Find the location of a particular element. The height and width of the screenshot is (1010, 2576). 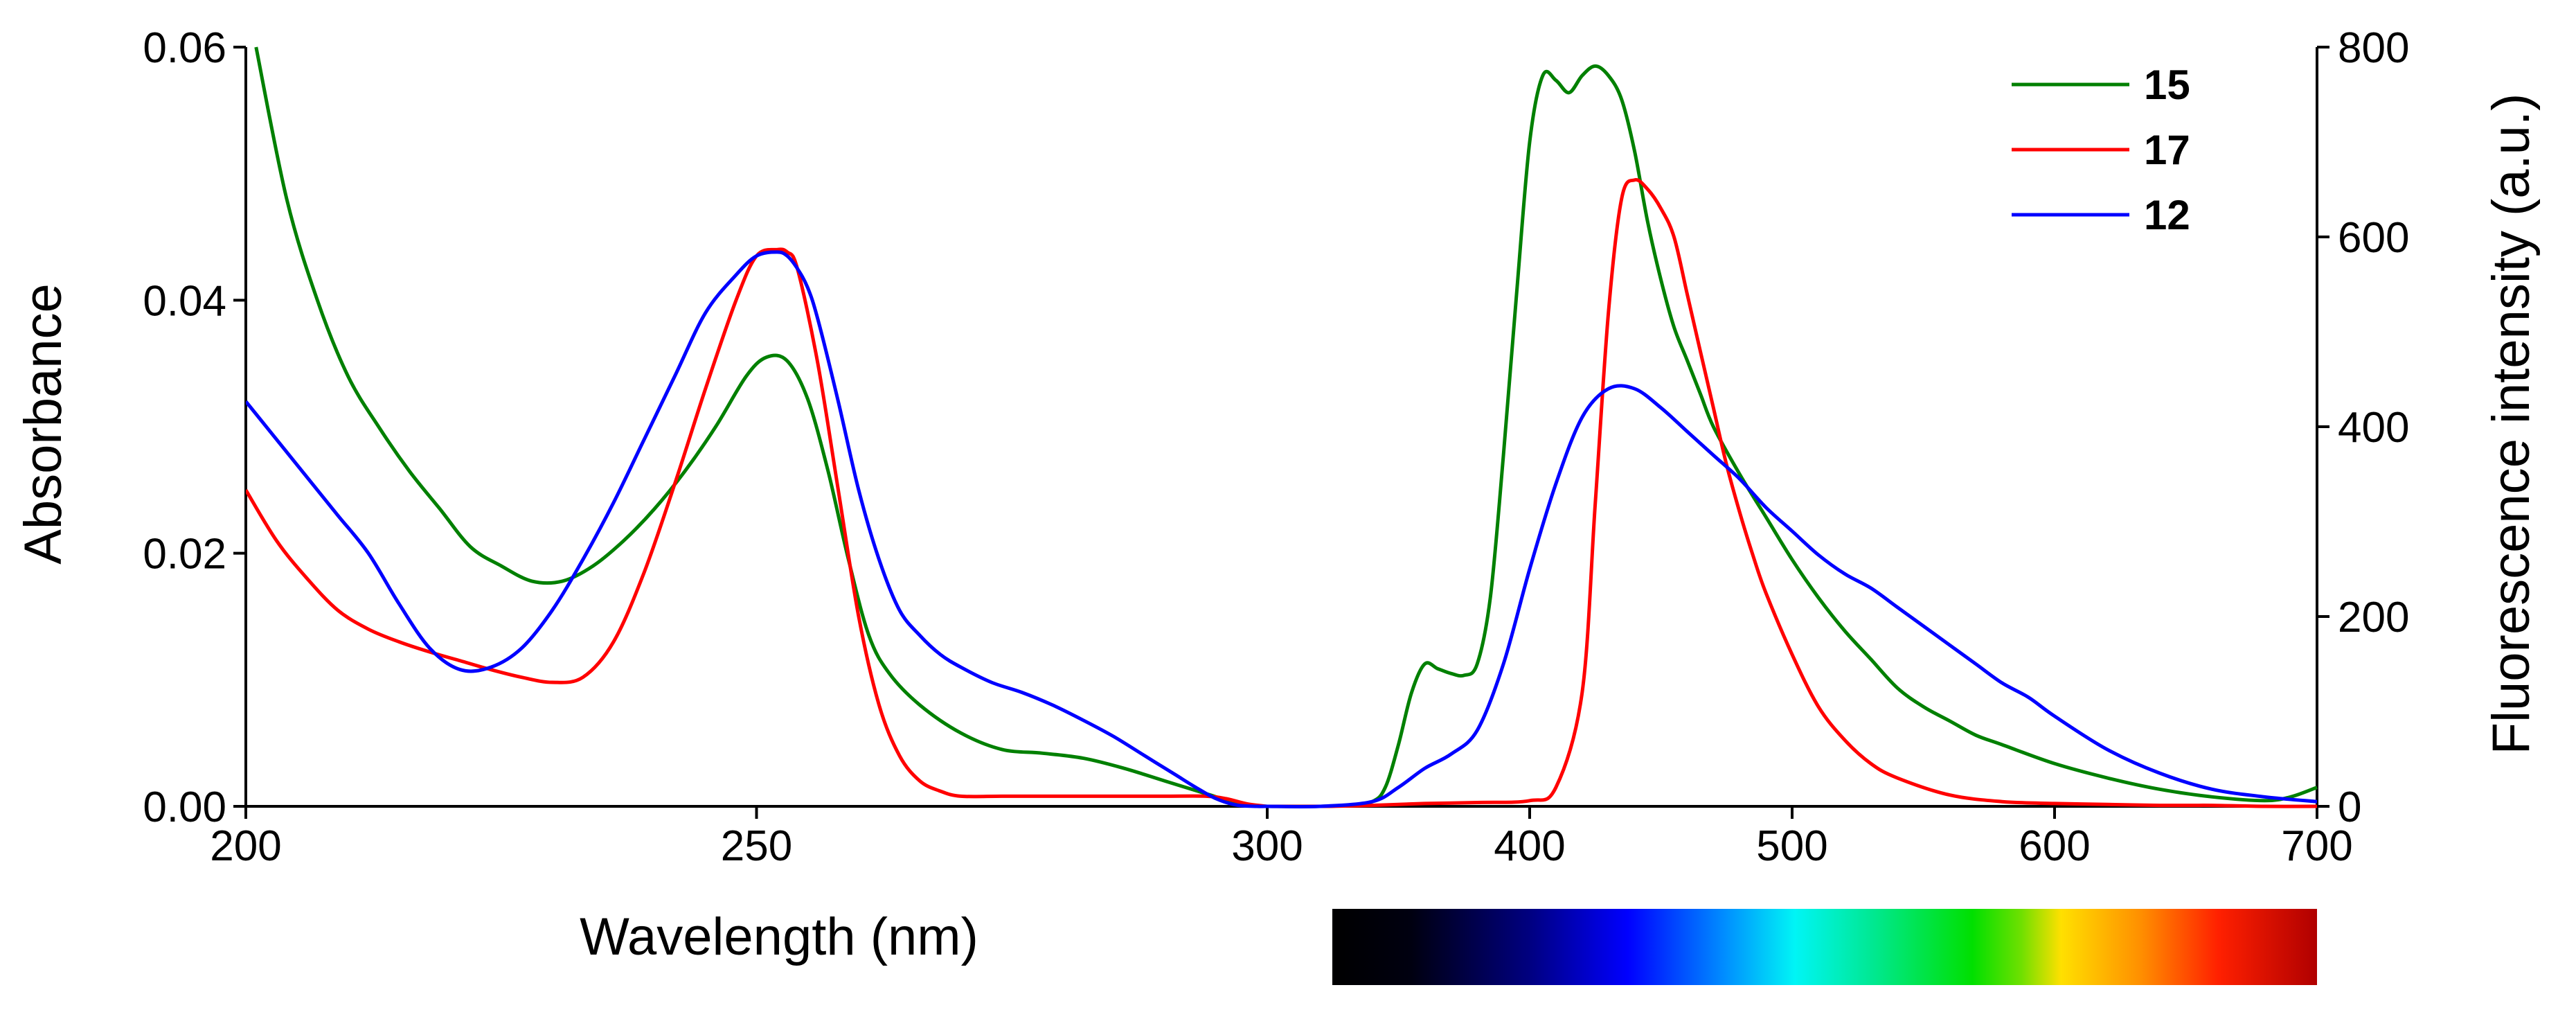

right-y-tick-label: 600 is located at coordinates (2373, 238).